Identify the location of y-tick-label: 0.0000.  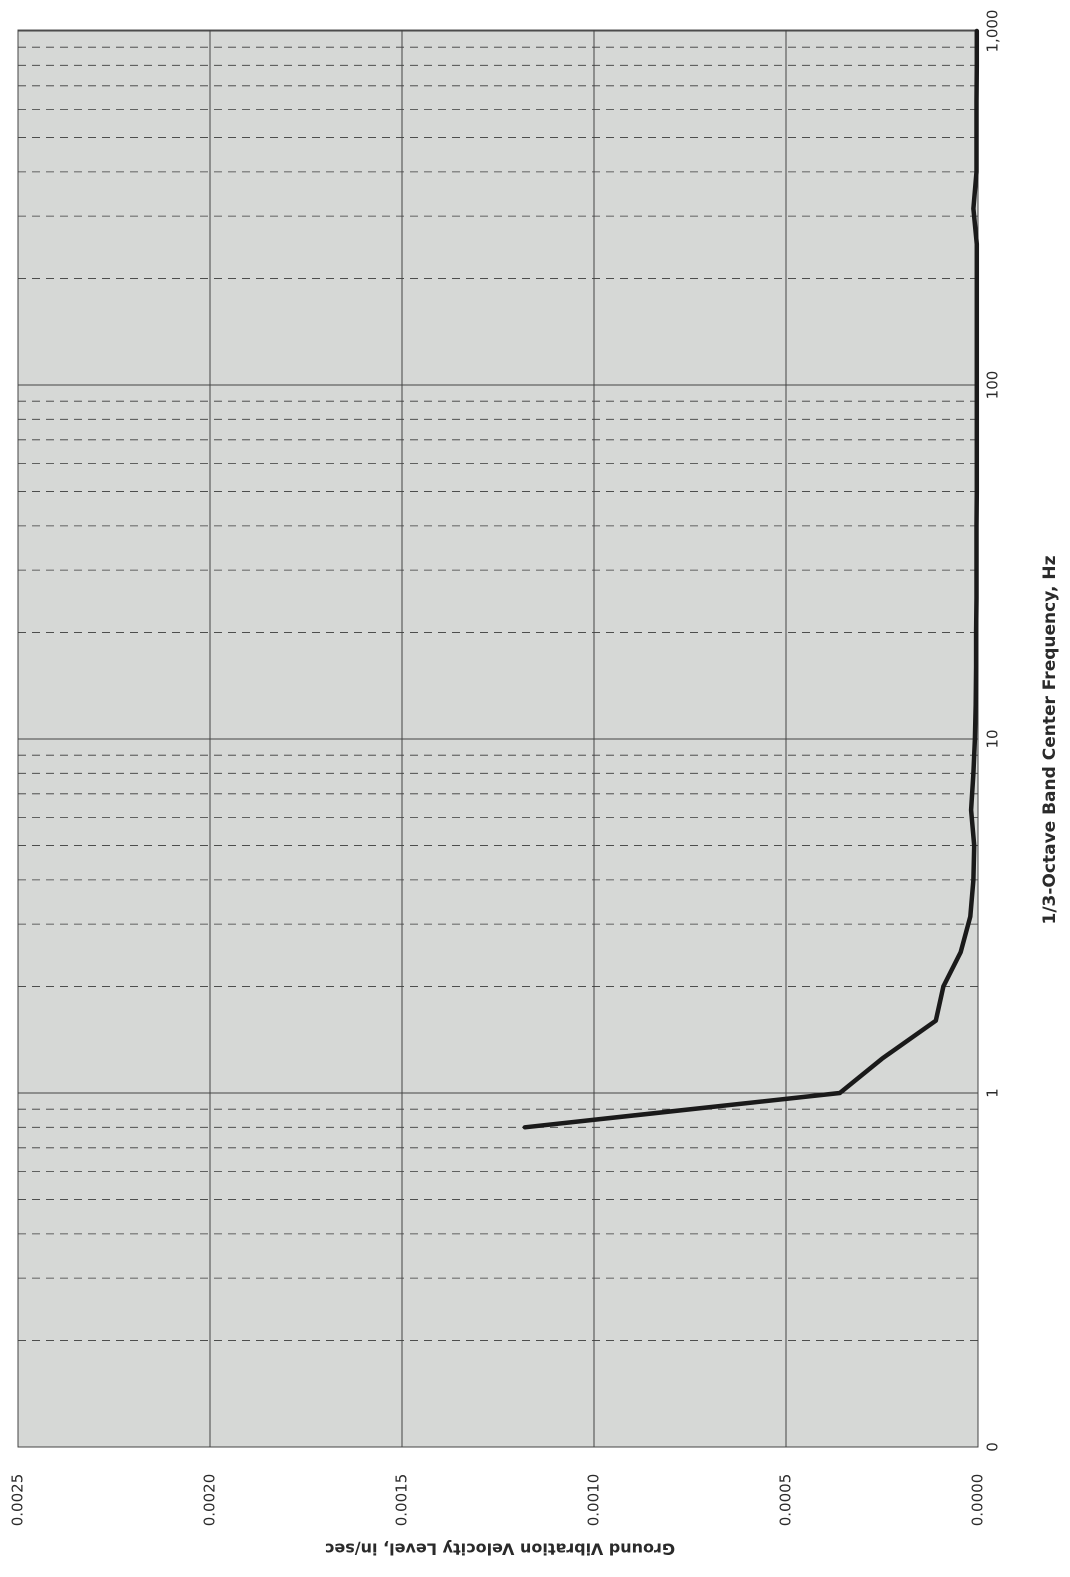
(978, 1500).